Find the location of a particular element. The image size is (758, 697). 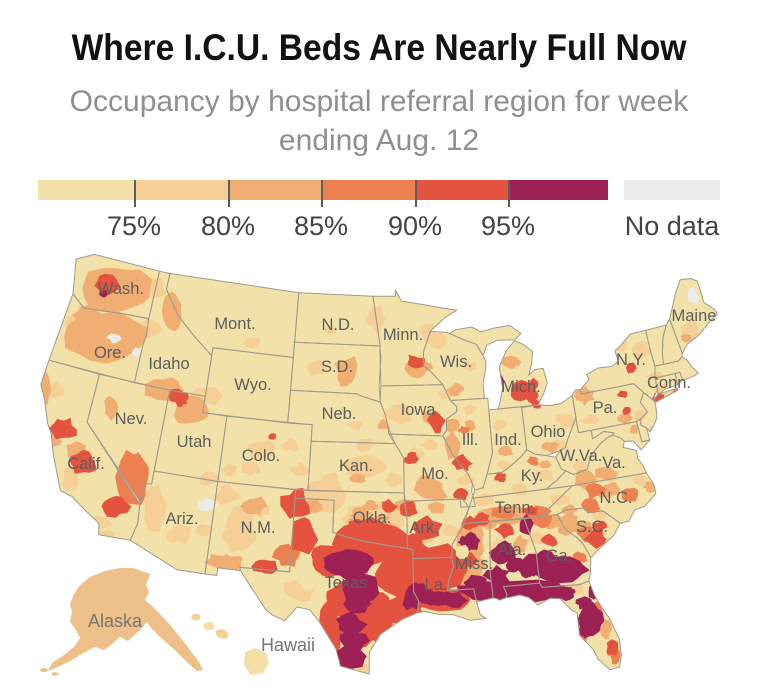

svg-text: Ore. is located at coordinates (110, 353).